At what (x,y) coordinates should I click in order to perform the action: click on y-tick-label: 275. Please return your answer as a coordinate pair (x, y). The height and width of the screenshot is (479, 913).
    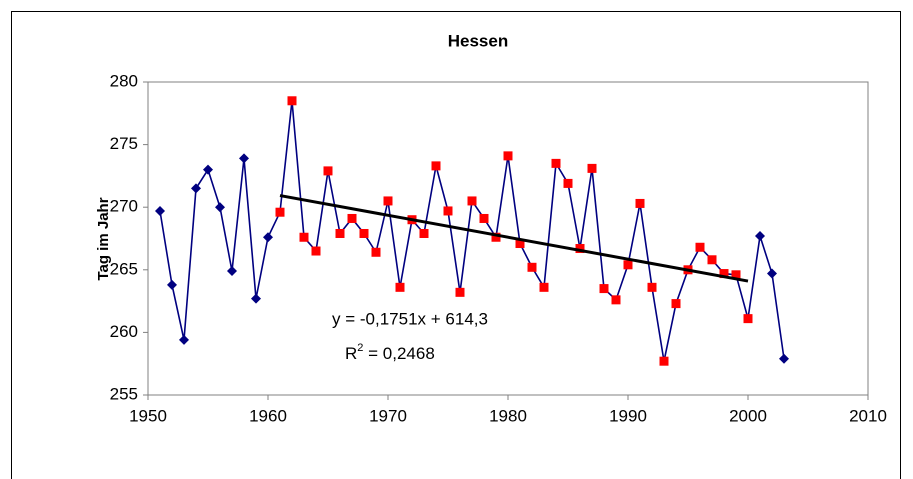
    Looking at the image, I should click on (124, 143).